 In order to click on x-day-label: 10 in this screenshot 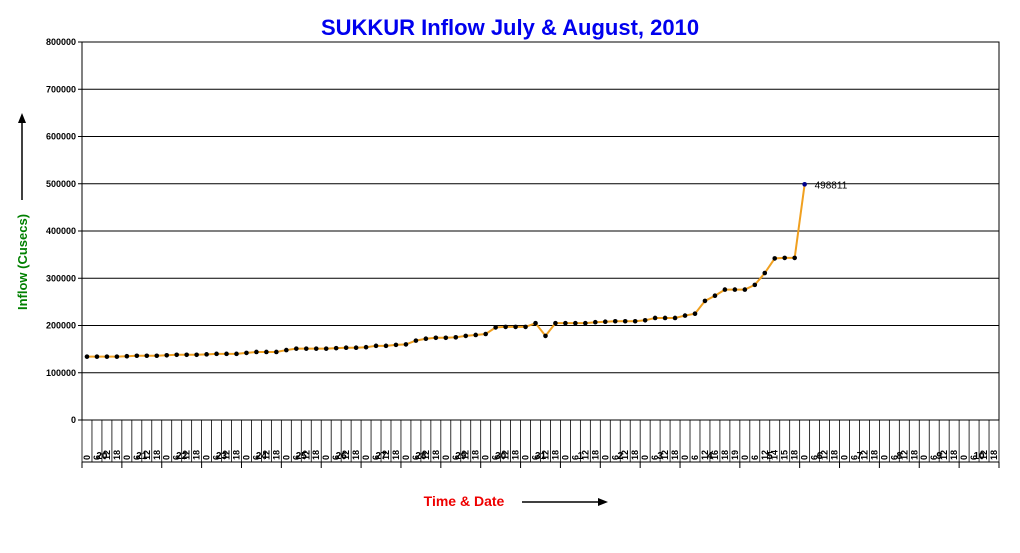, I will do `click(980, 456)`.